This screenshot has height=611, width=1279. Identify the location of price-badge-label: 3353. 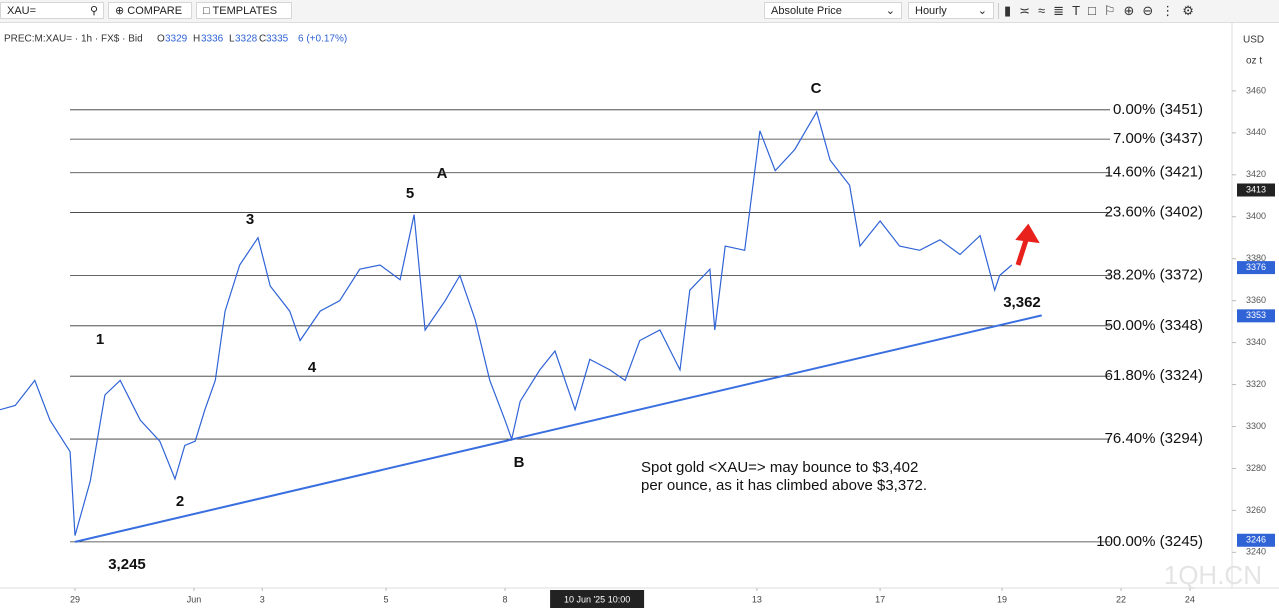
(1256, 315).